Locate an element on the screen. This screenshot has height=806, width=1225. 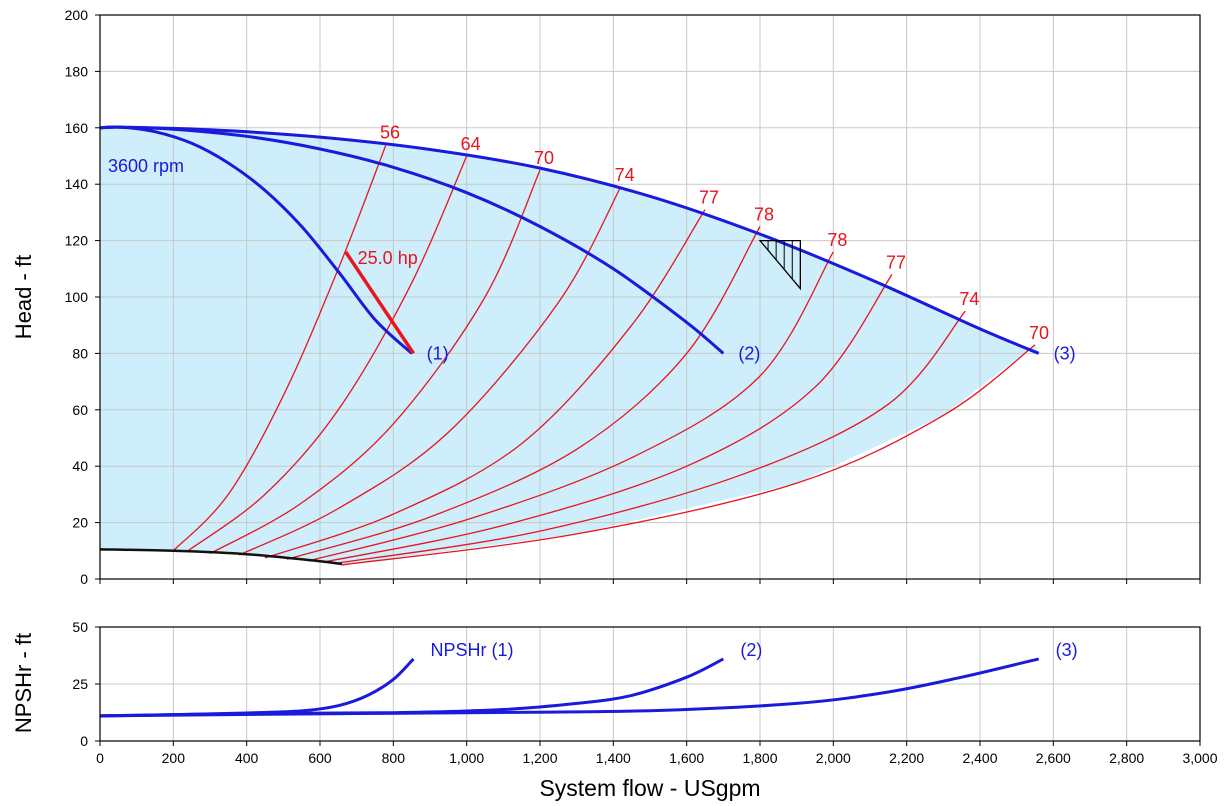
x-tick-label: 0 is located at coordinates (100, 758).